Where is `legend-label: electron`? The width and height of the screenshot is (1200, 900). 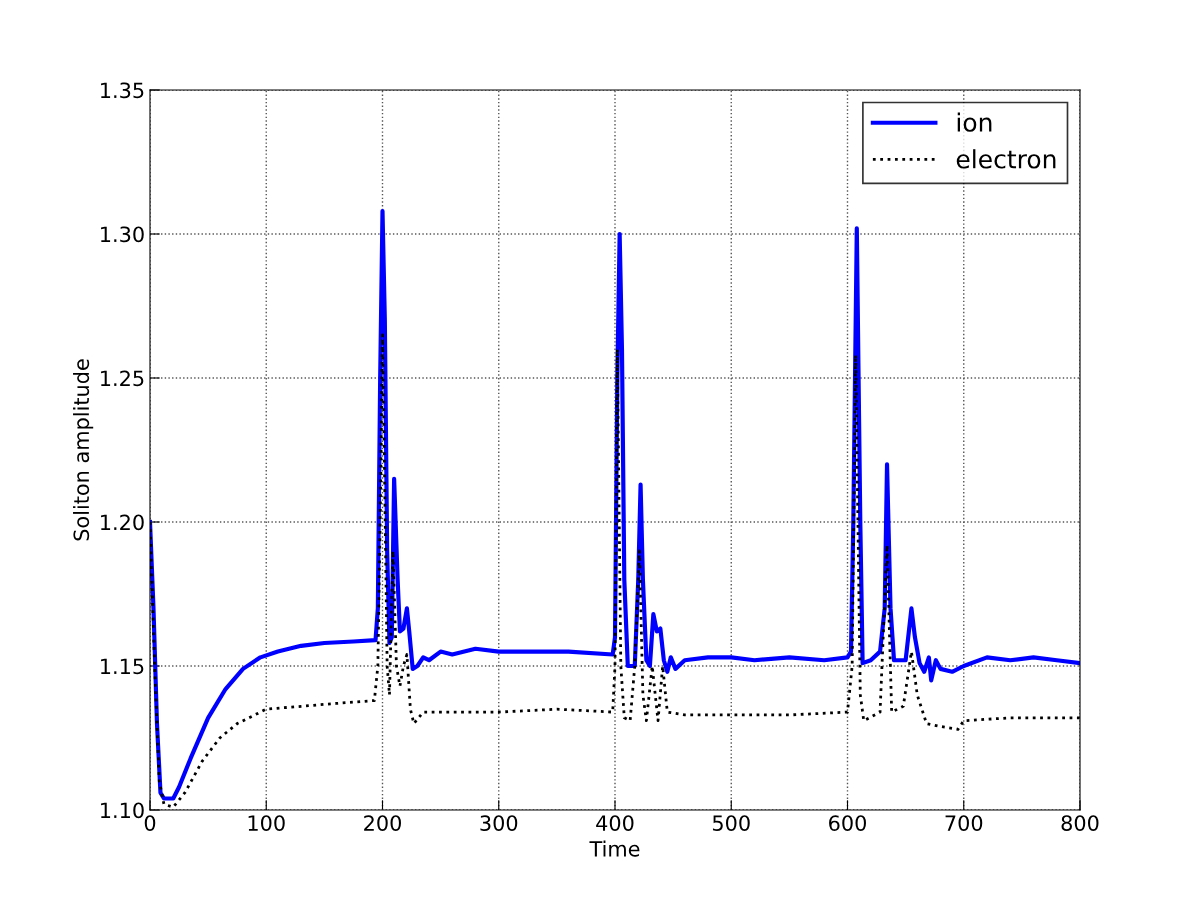
legend-label: electron is located at coordinates (1006, 159).